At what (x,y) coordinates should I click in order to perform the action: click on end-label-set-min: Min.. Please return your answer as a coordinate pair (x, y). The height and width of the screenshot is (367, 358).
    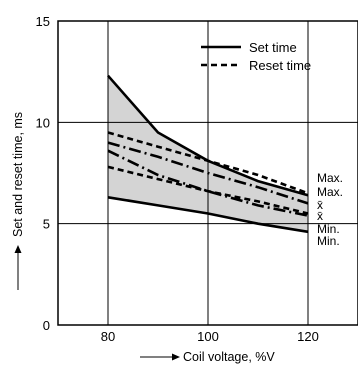
    Looking at the image, I should click on (328, 241).